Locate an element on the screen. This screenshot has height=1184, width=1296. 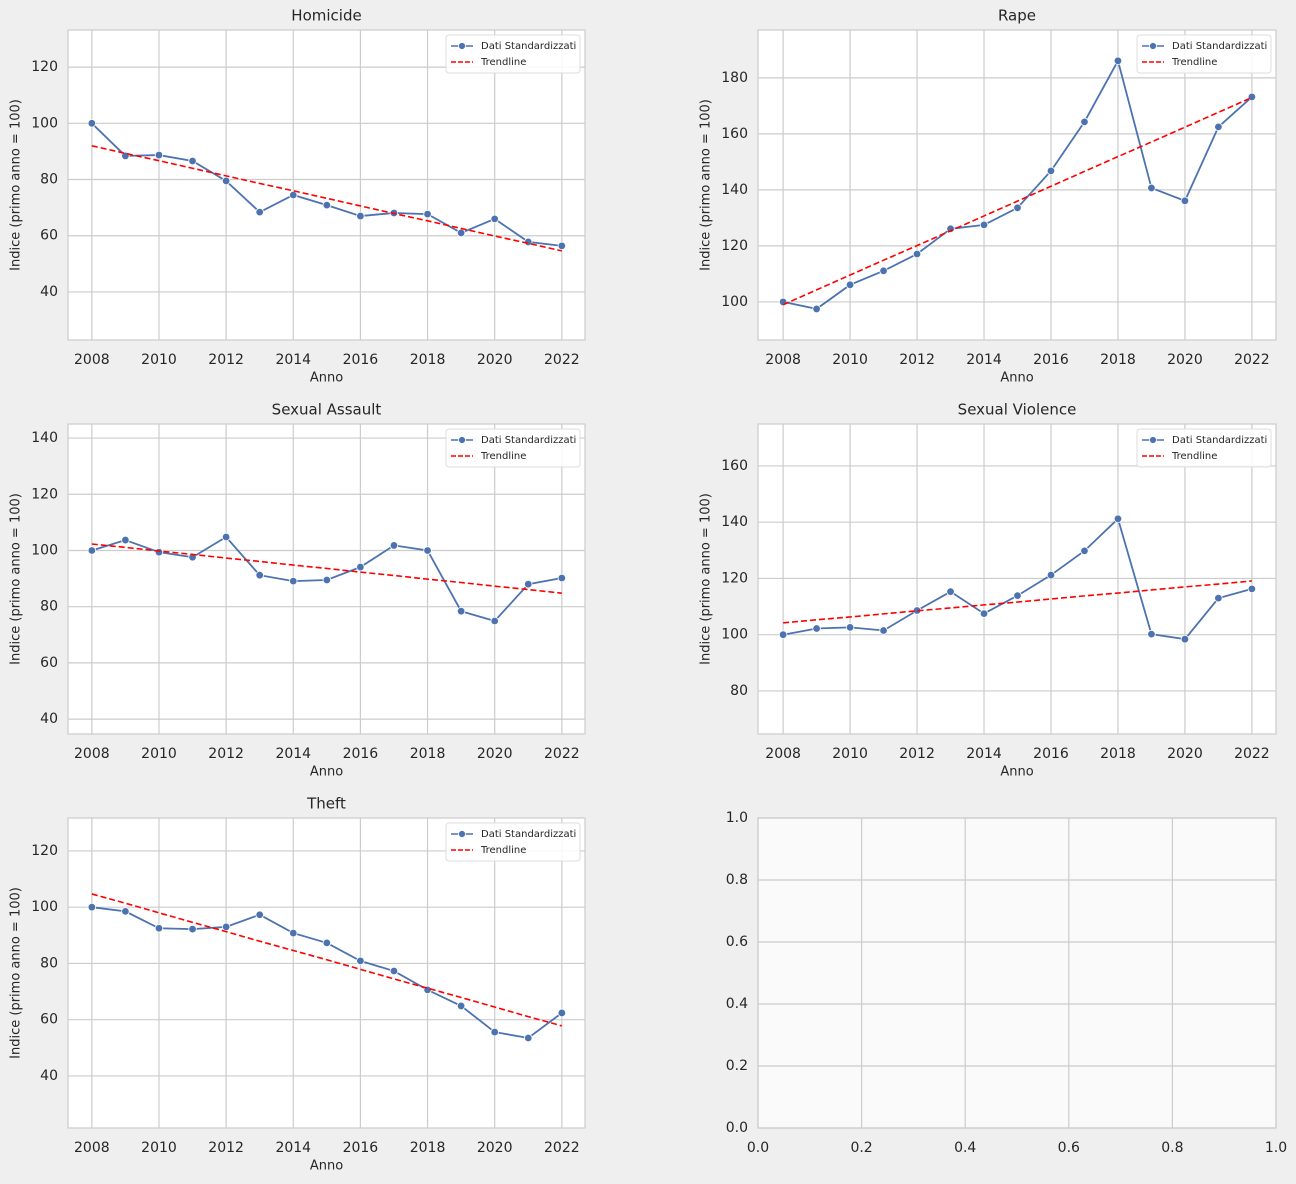
x-tick-label: 0.4 is located at coordinates (965, 1148).